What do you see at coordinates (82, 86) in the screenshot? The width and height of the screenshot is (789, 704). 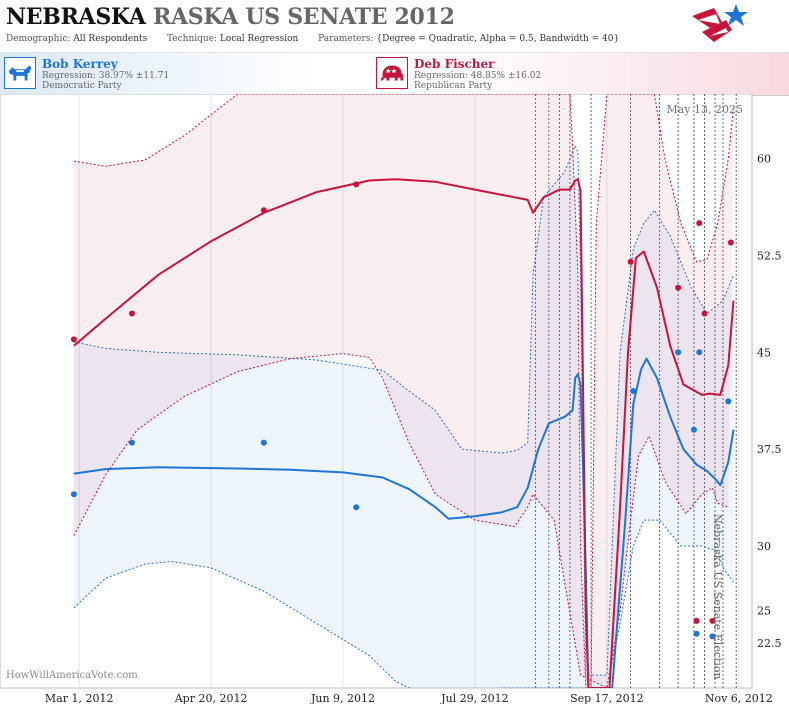 I see `candidate-party: Democratic Party` at bounding box center [82, 86].